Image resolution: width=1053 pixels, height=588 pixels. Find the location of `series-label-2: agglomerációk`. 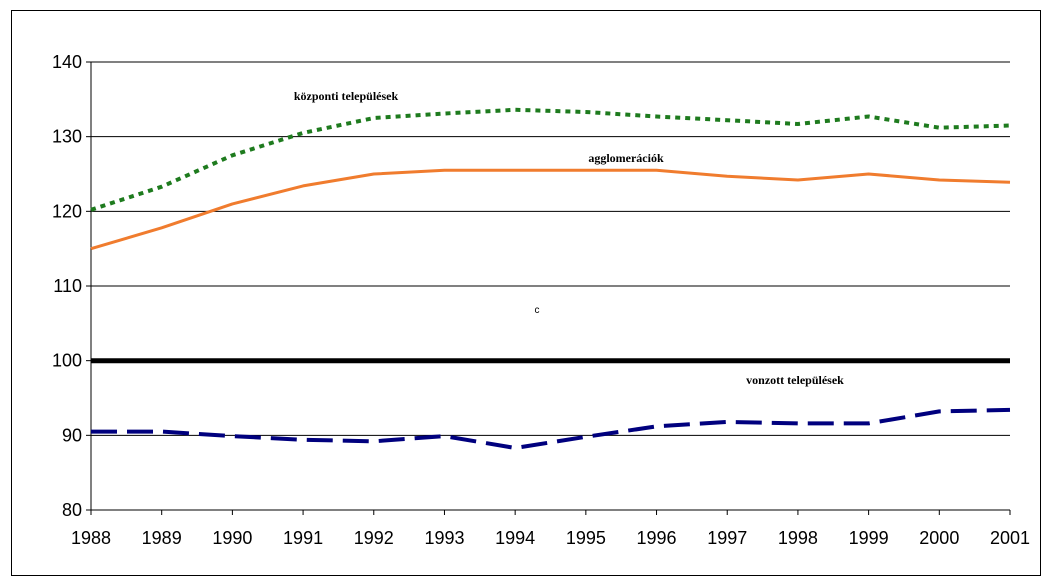

series-label-2: agglomerációk is located at coordinates (626, 158).